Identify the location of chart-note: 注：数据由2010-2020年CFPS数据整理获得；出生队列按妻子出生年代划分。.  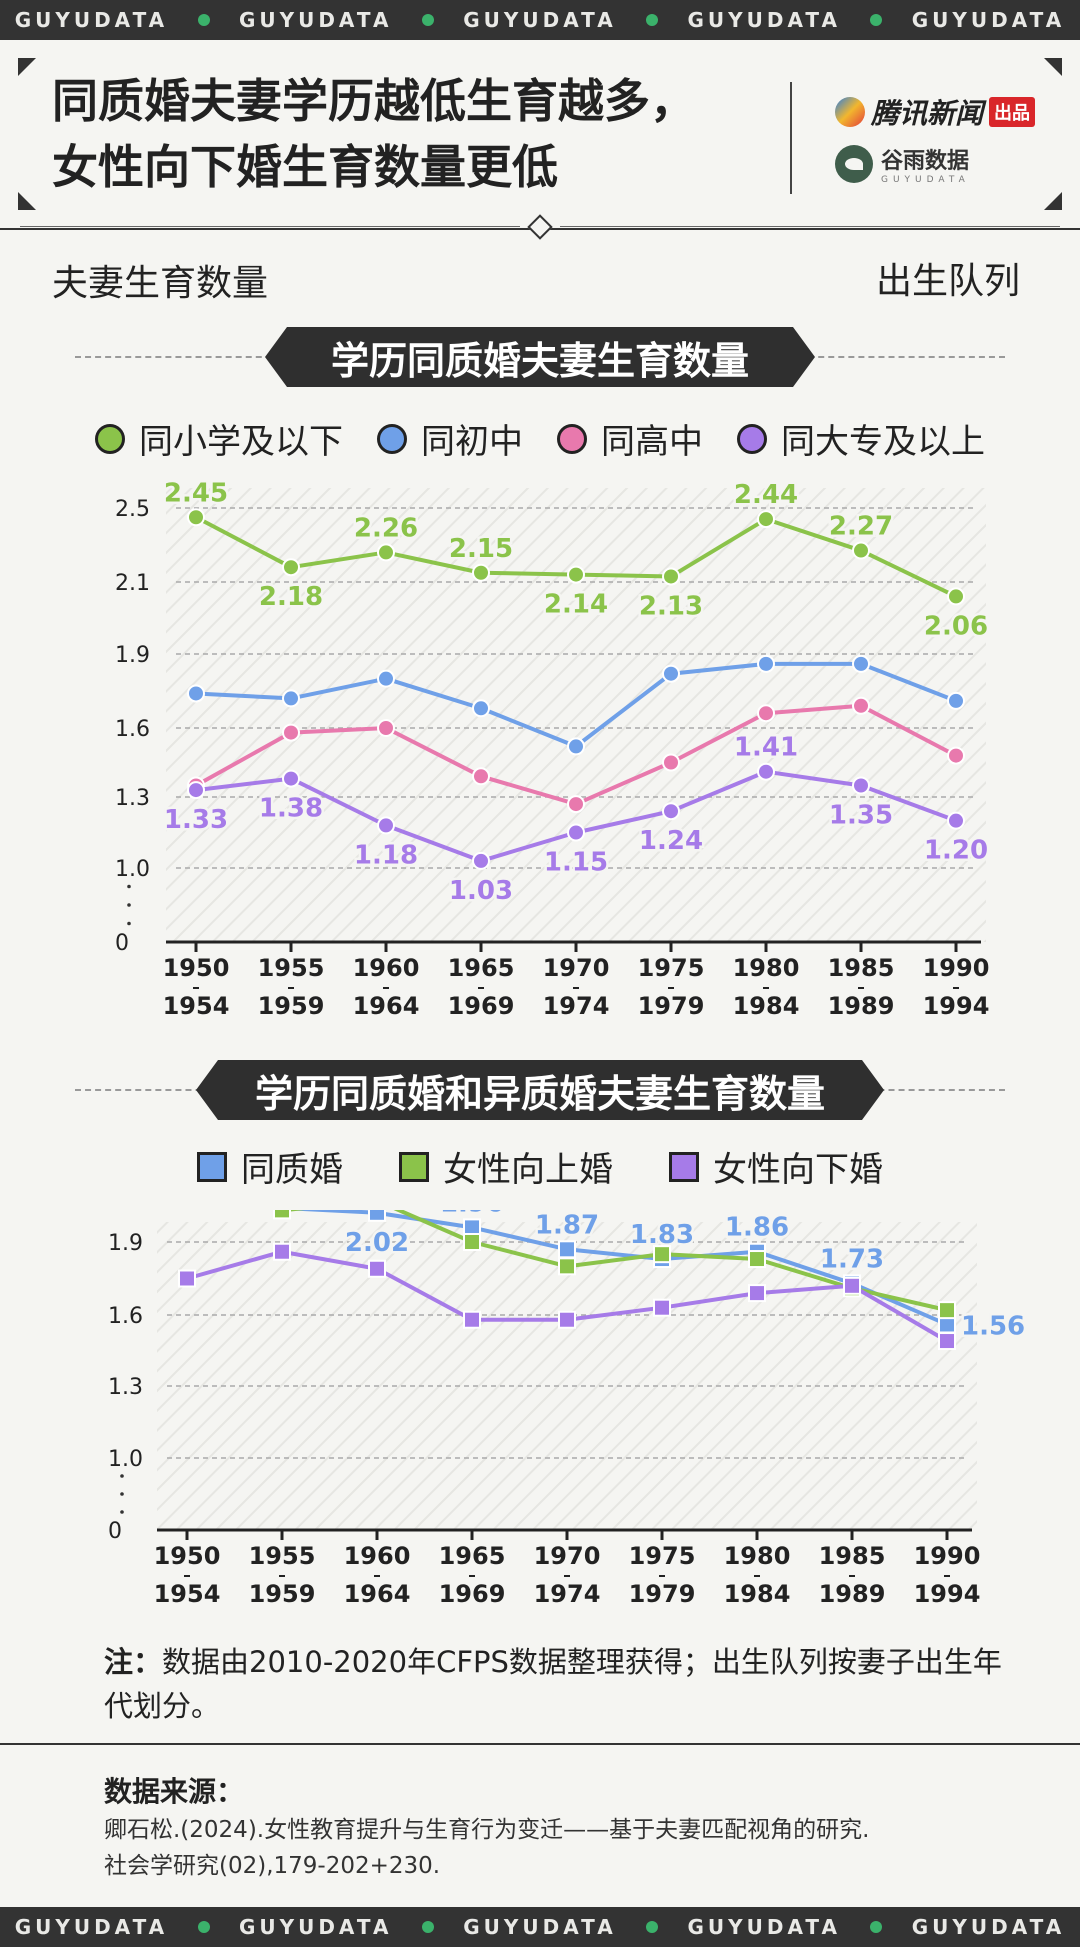
(554, 1684).